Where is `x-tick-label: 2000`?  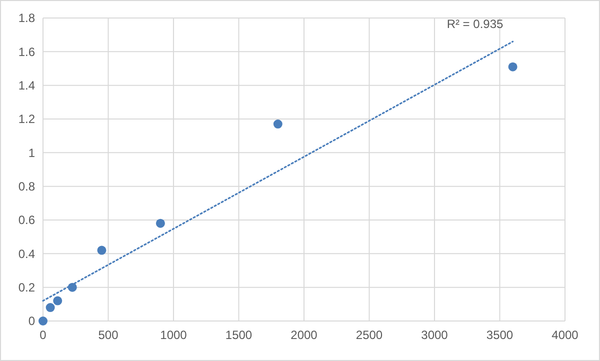 x-tick-label: 2000 is located at coordinates (304, 335).